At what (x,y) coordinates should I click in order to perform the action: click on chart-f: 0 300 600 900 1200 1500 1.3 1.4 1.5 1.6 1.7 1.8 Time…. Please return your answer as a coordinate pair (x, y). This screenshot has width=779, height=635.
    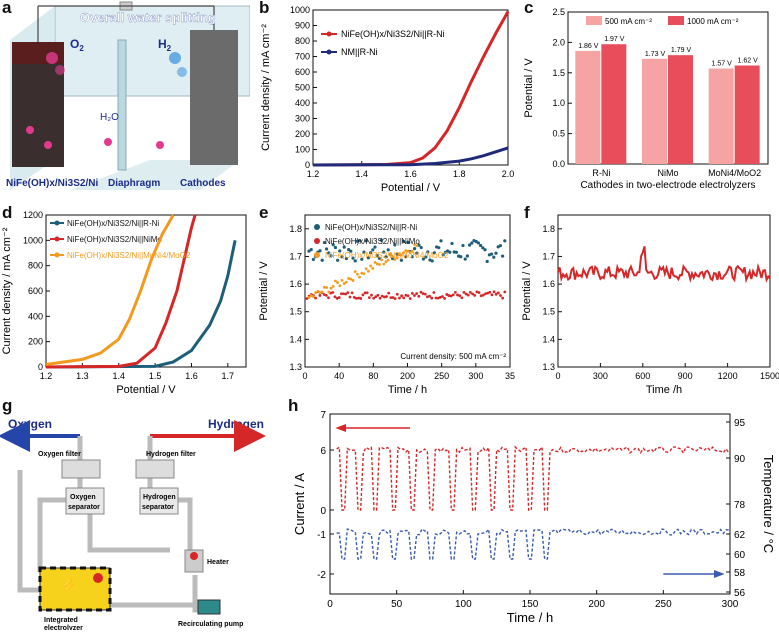
    Looking at the image, I should click on (650, 305).